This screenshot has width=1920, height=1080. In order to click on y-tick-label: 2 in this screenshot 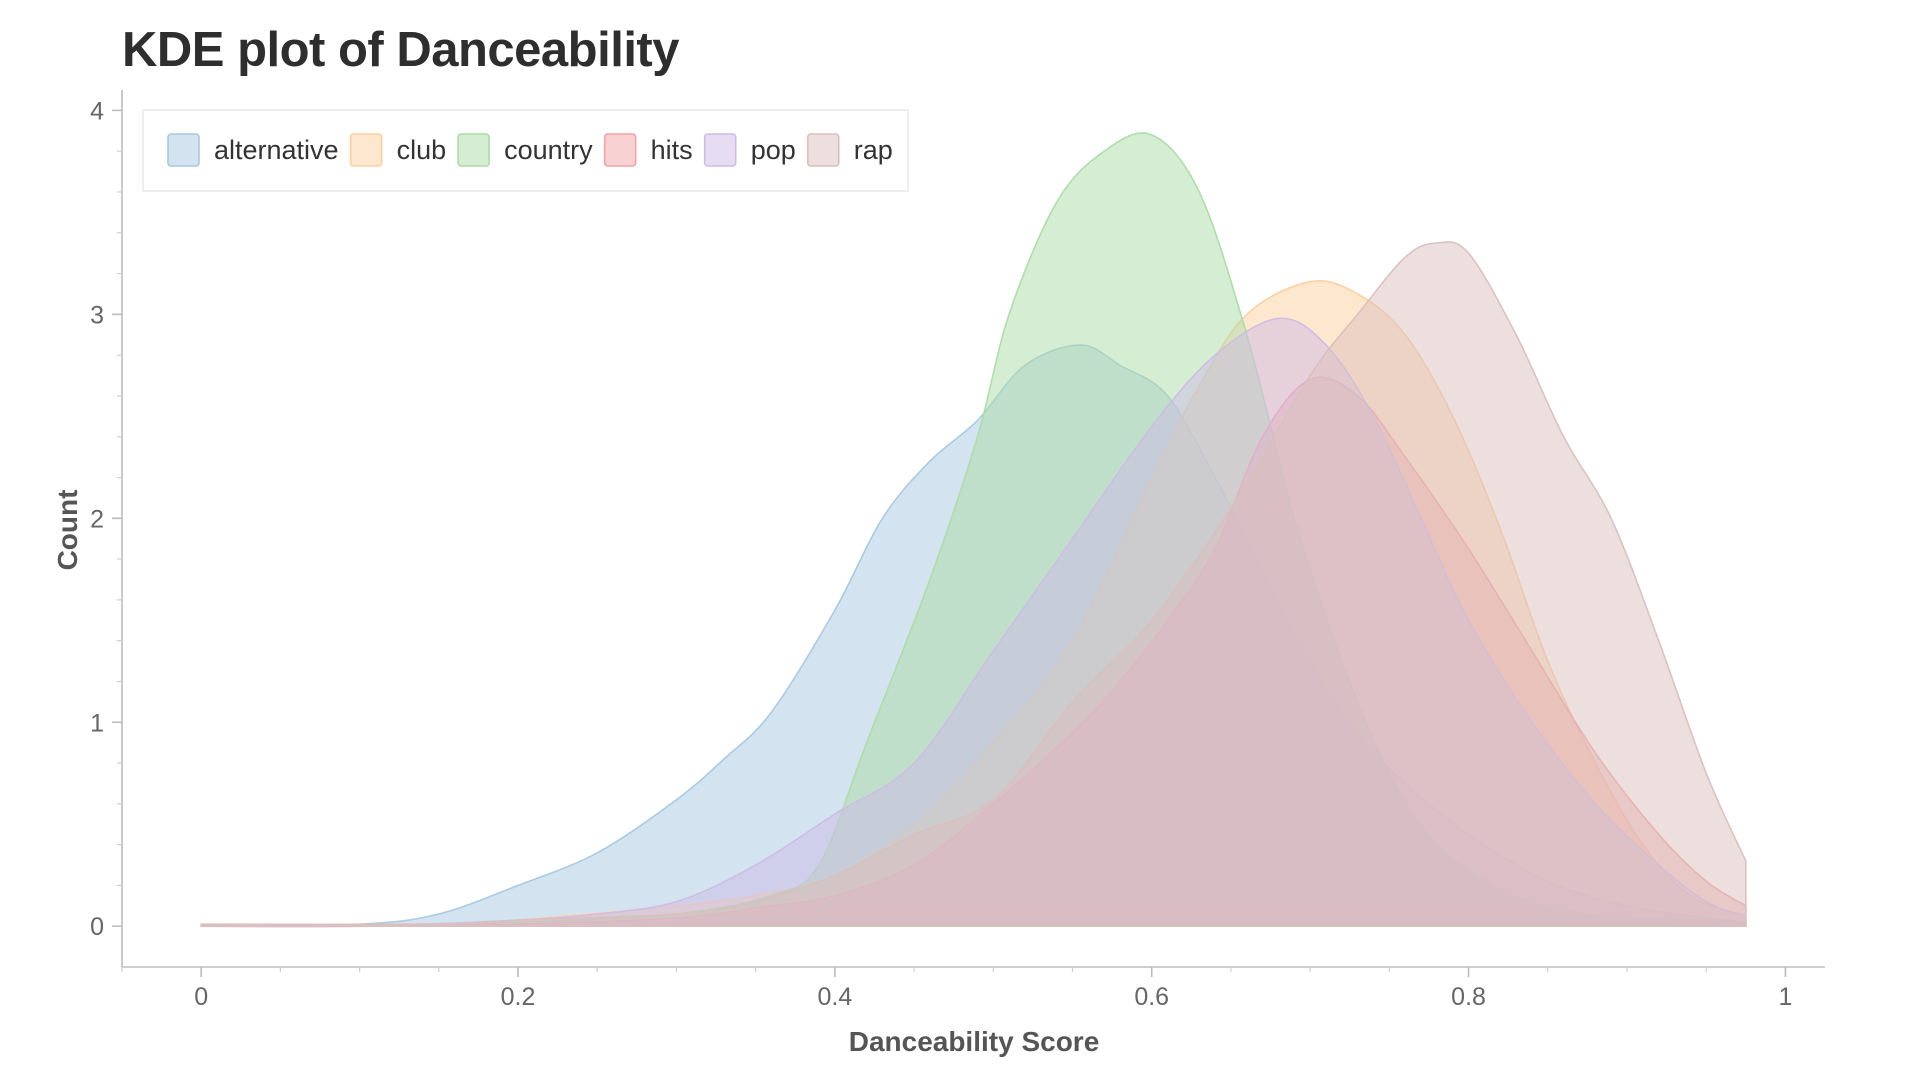, I will do `click(97, 519)`.